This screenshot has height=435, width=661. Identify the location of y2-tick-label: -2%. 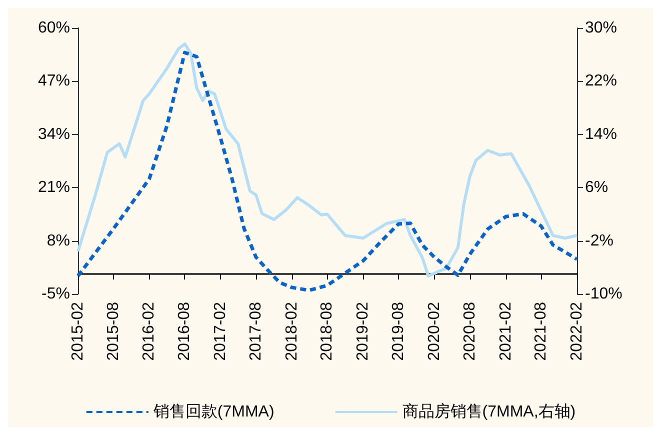
(599, 241).